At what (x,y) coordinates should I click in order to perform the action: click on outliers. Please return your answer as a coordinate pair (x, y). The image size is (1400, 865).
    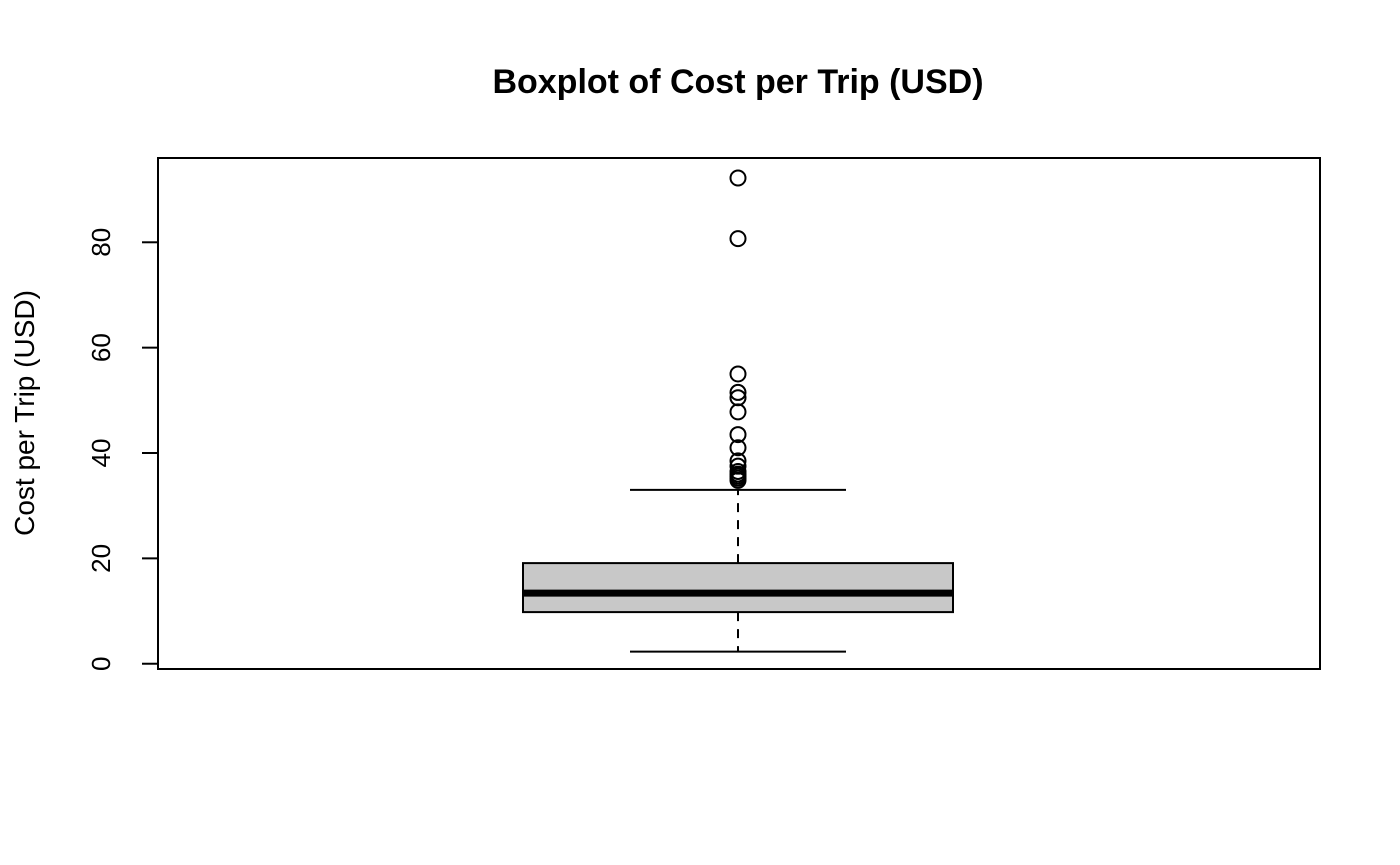
    Looking at the image, I should click on (738, 329).